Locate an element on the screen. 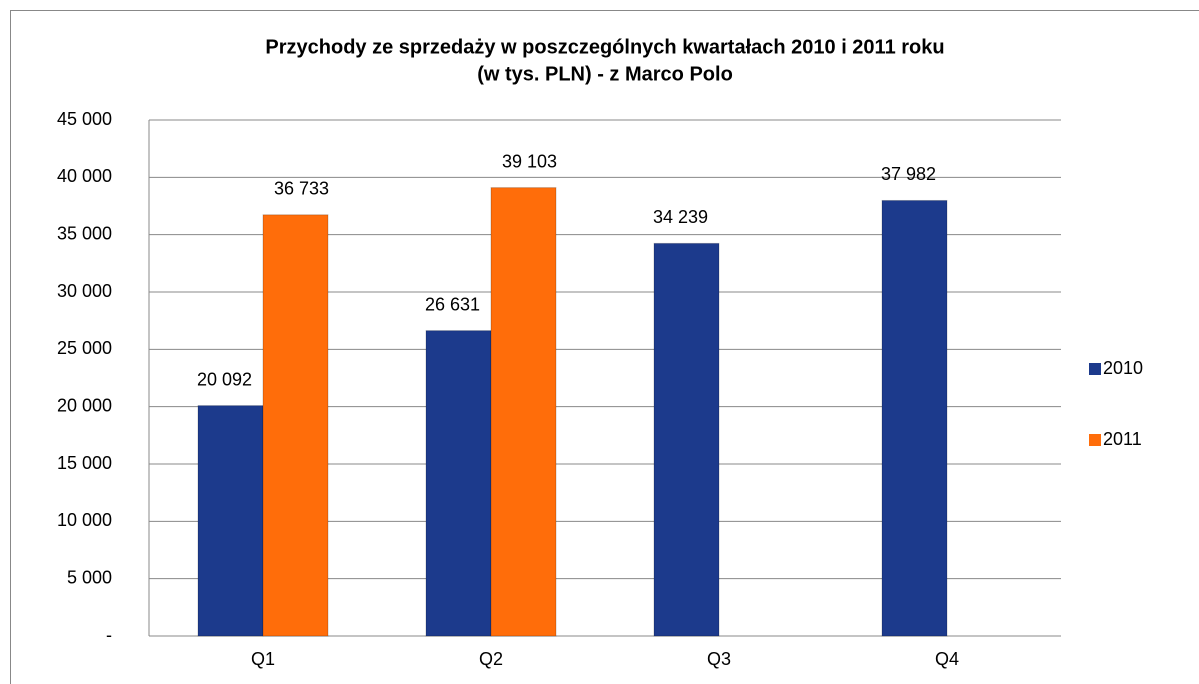 The height and width of the screenshot is (684, 1199). x-tick-label: Q3 is located at coordinates (719, 659).